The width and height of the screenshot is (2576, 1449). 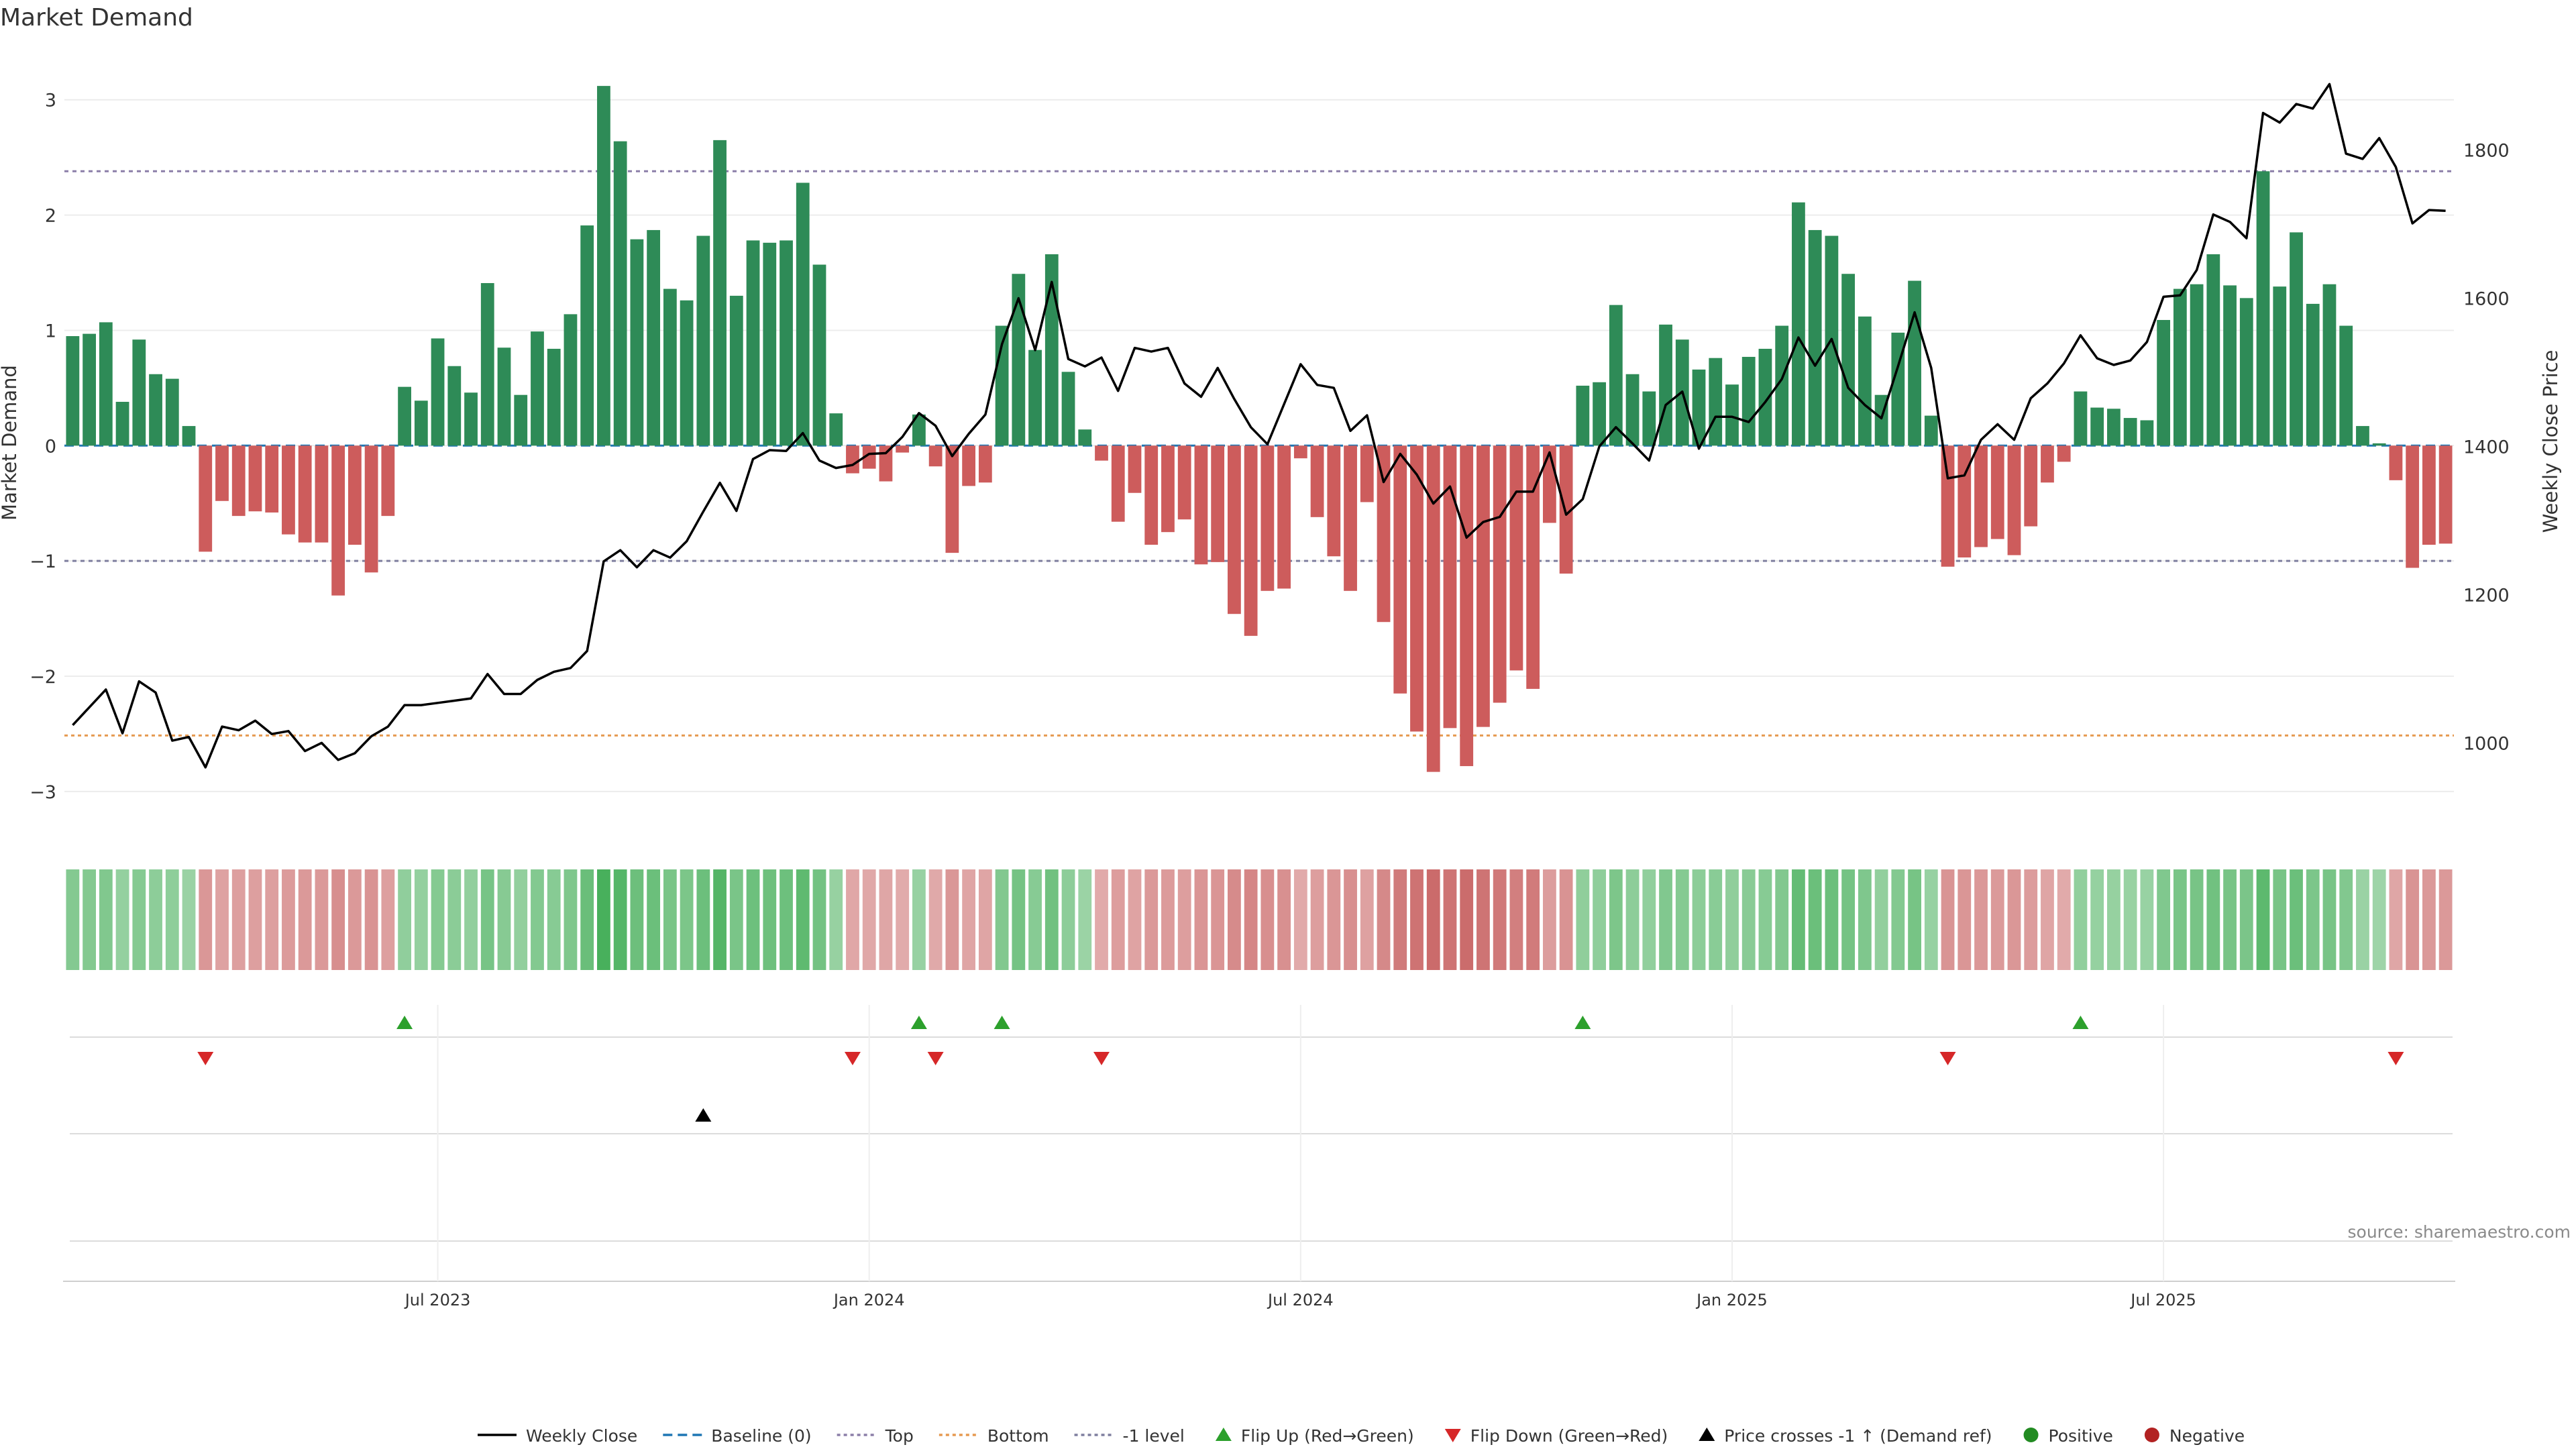 I want to click on flip-down-marker, so click(x=1101, y=1058).